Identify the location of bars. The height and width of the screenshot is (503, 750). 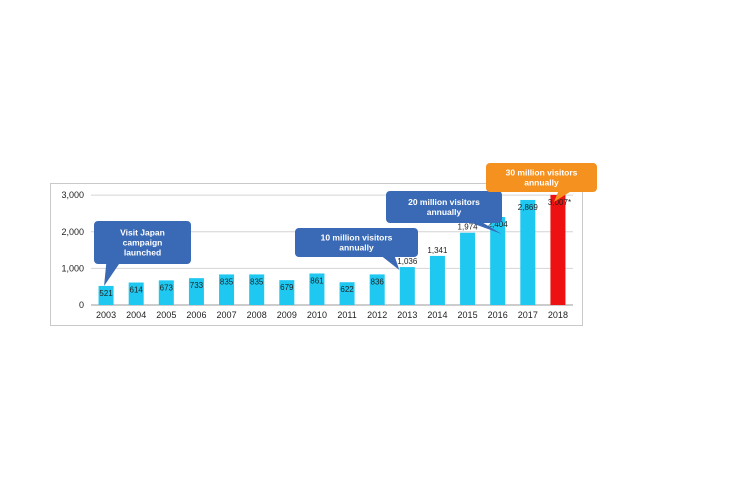
(332, 249).